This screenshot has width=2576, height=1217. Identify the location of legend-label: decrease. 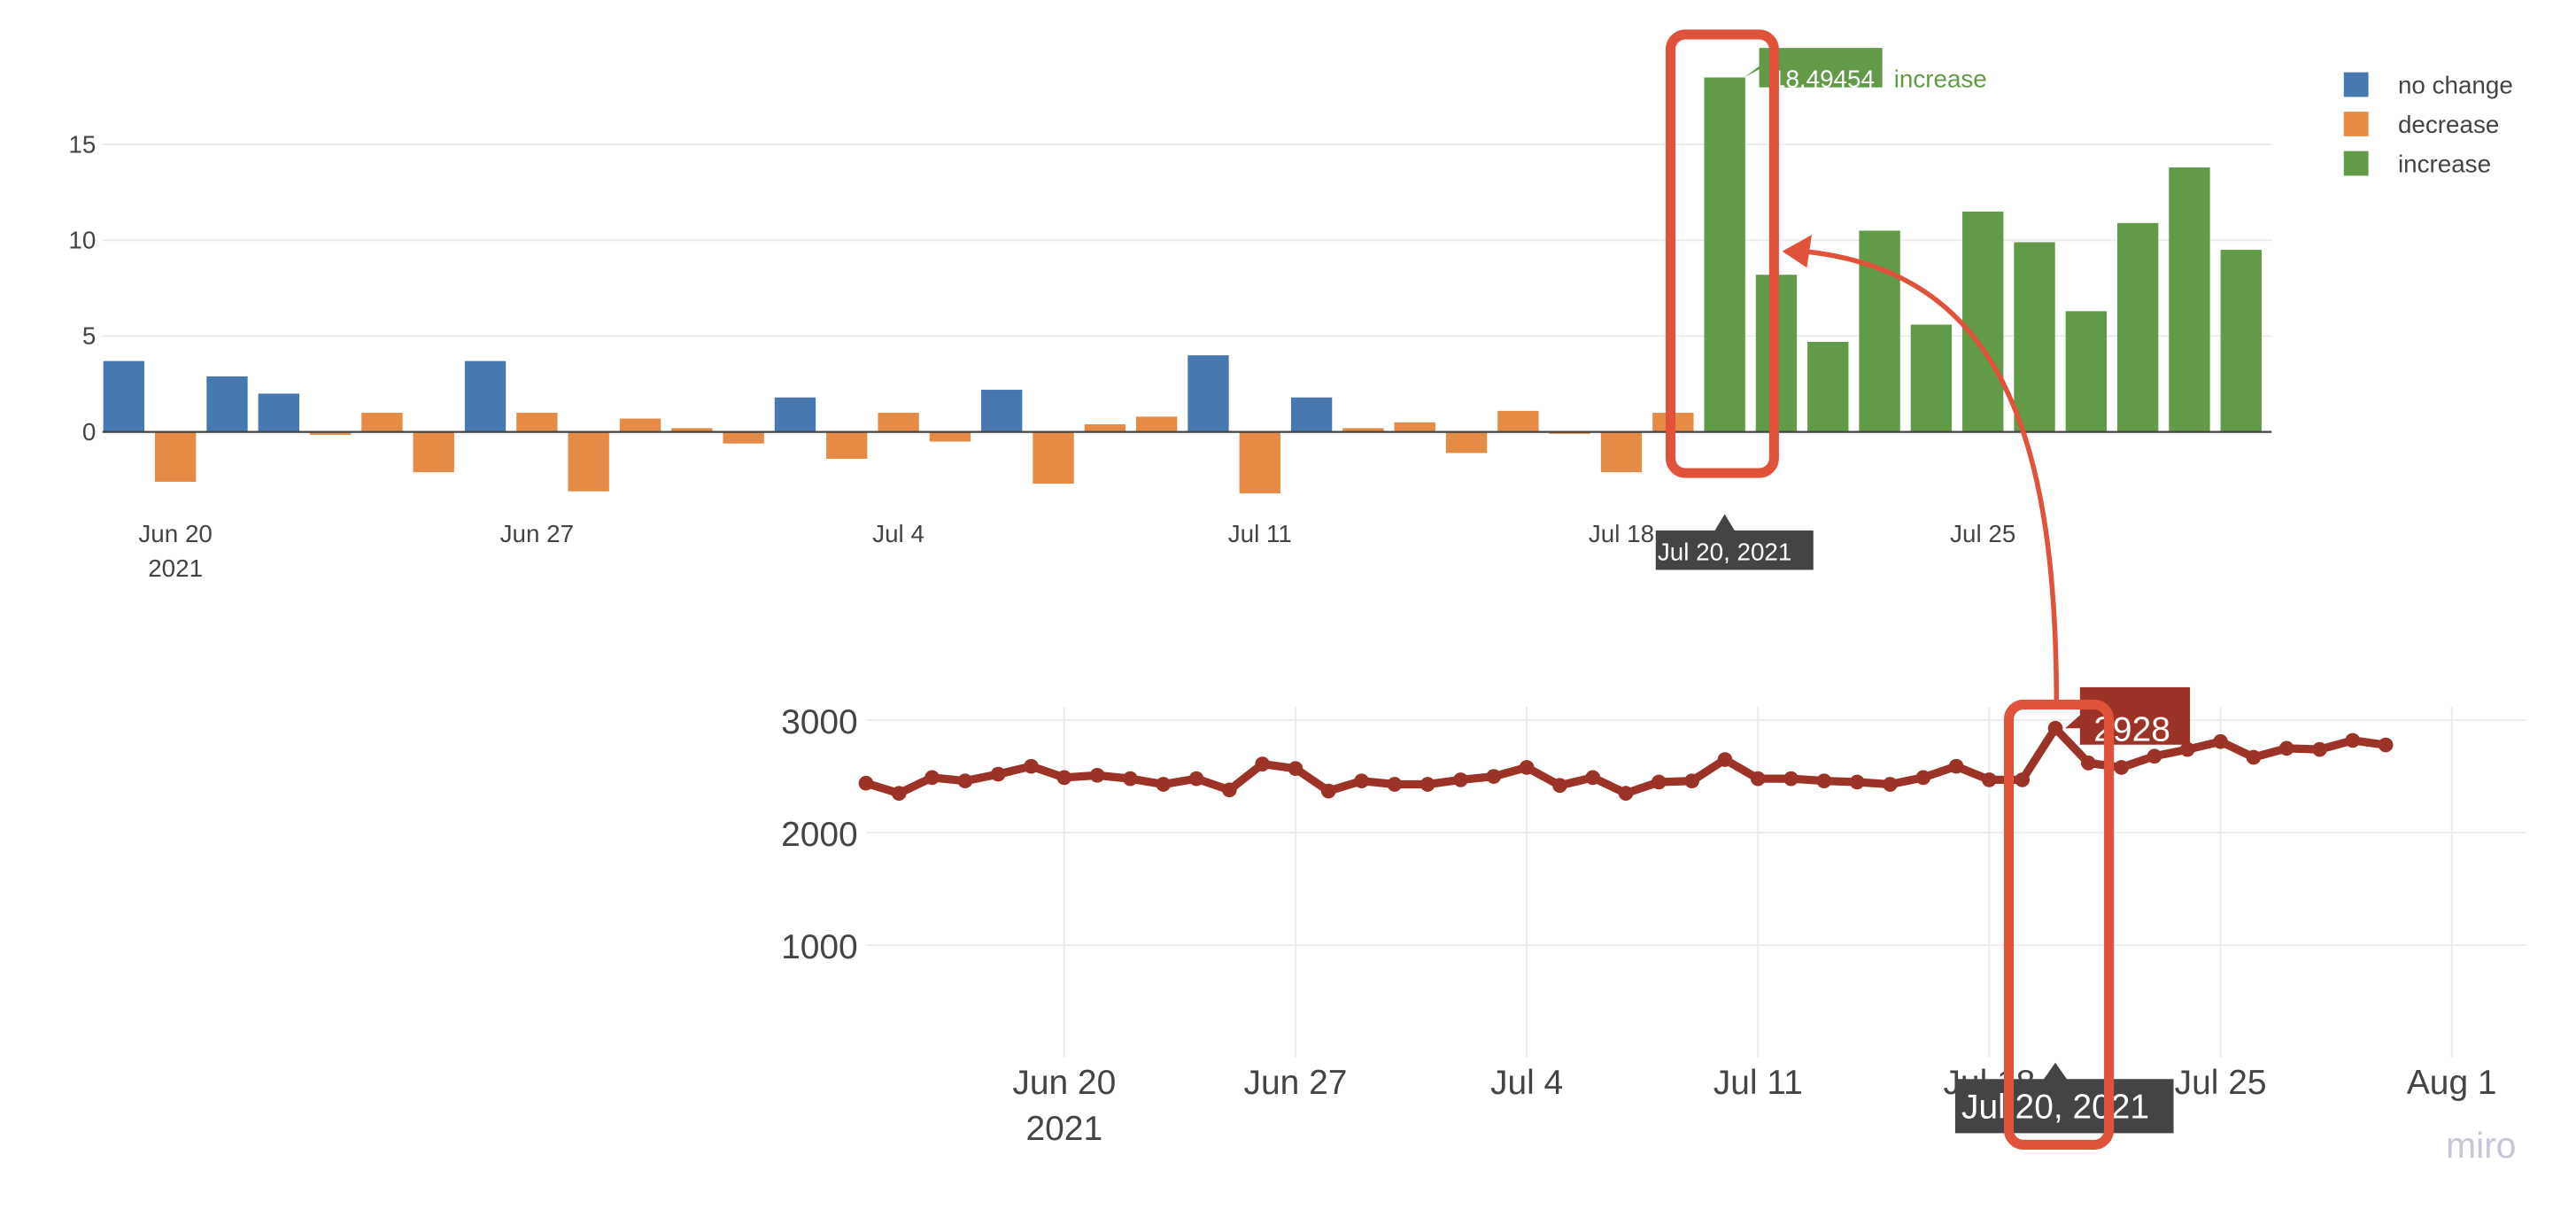
(2448, 125).